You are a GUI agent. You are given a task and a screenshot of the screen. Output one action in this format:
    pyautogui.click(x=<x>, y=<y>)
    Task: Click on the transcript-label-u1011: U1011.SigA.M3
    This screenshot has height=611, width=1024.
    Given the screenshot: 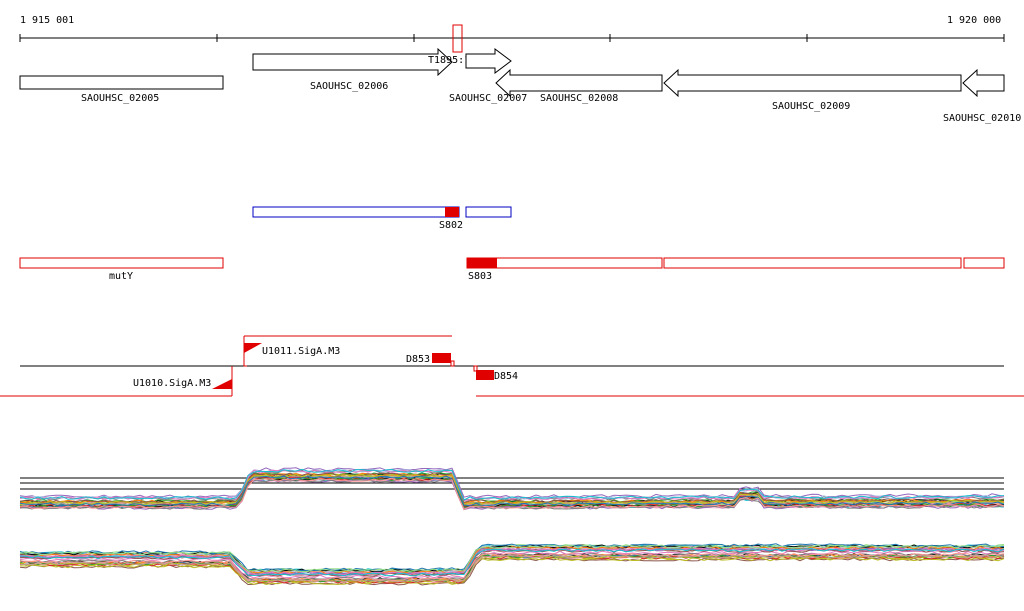 What is the action you would take?
    pyautogui.click(x=301, y=351)
    